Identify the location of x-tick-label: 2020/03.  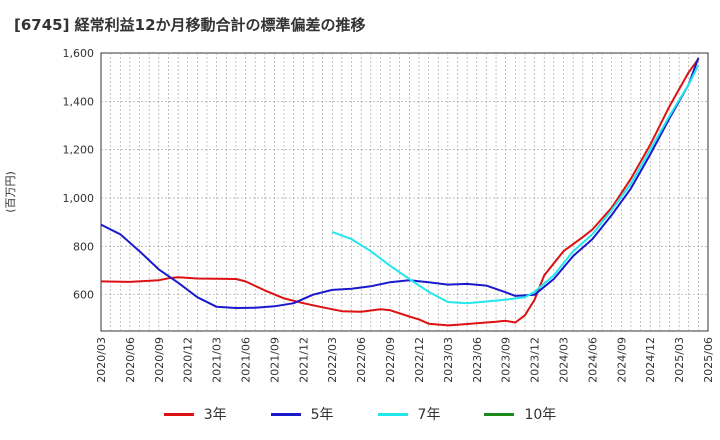
(101, 360).